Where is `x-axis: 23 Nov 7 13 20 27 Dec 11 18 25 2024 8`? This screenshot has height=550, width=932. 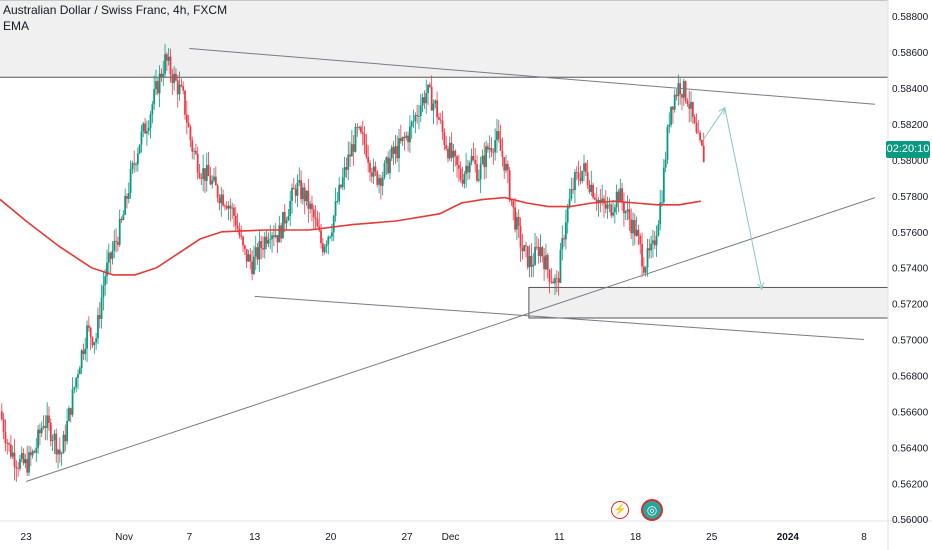
x-axis: 23 Nov 7 13 20 27 Dec 11 18 25 2024 8 is located at coordinates (444, 537).